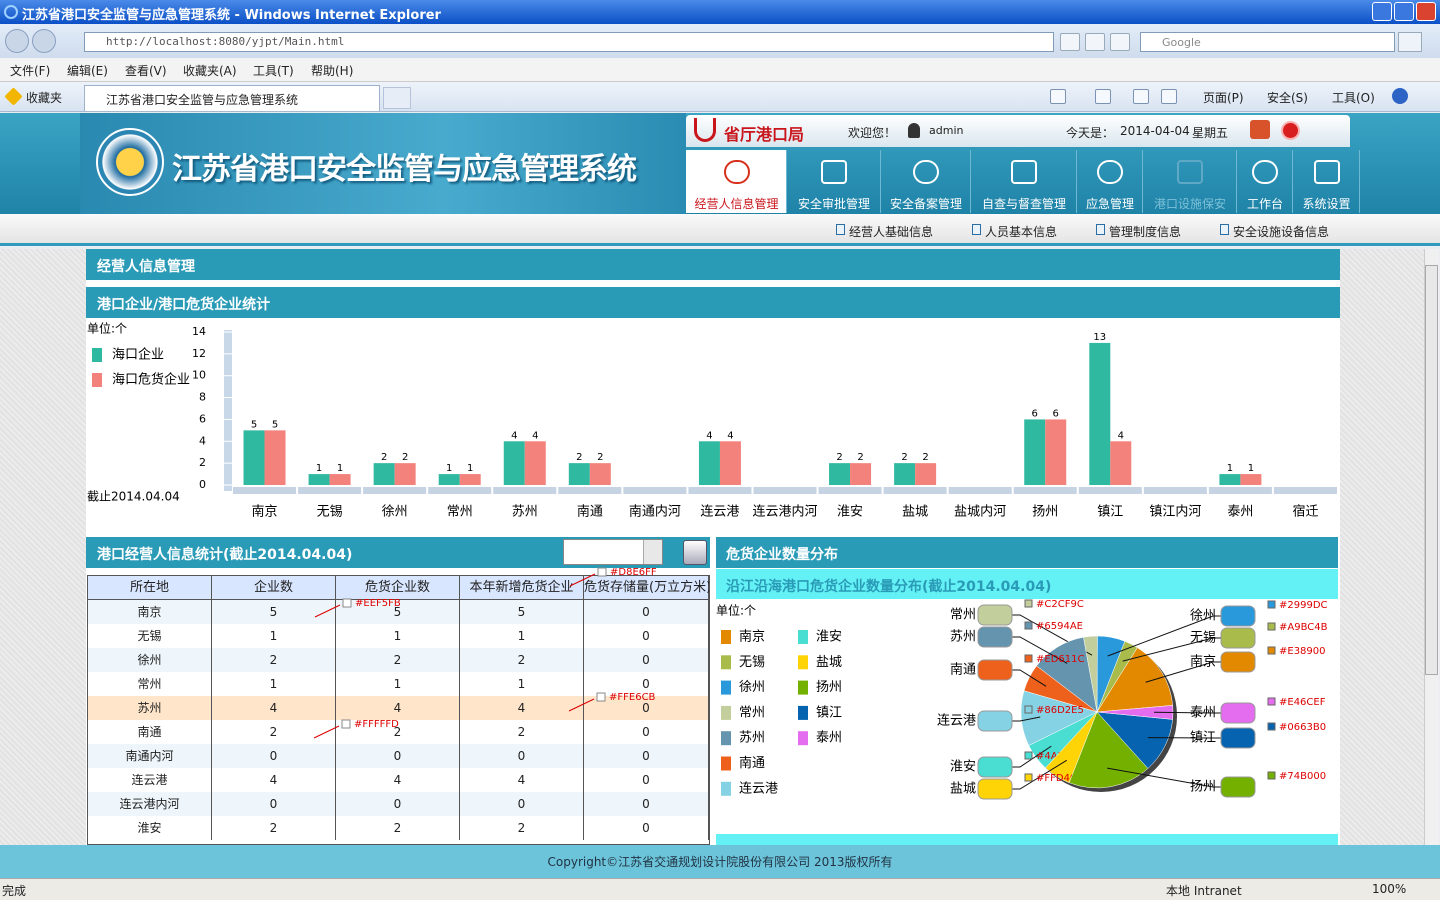  Describe the element at coordinates (1290, 130) in the screenshot. I see `logout-button` at that location.